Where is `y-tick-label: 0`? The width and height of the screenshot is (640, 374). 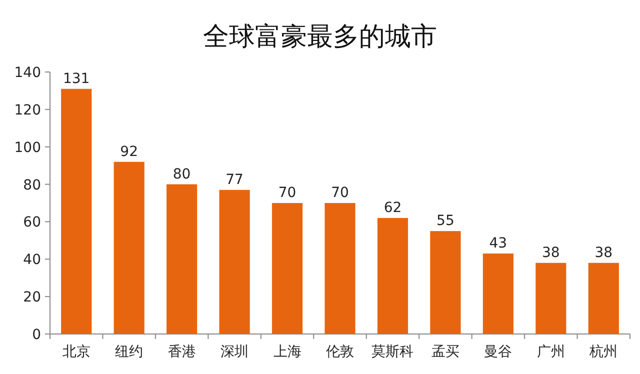 y-tick-label: 0 is located at coordinates (36, 335).